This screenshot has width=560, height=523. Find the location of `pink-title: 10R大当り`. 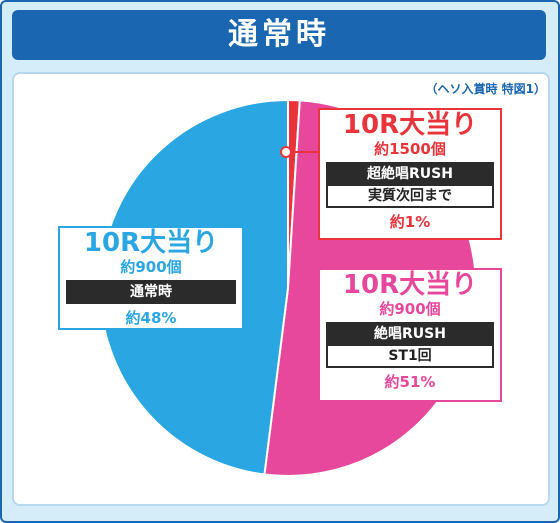

pink-title: 10R大当り is located at coordinates (410, 285).